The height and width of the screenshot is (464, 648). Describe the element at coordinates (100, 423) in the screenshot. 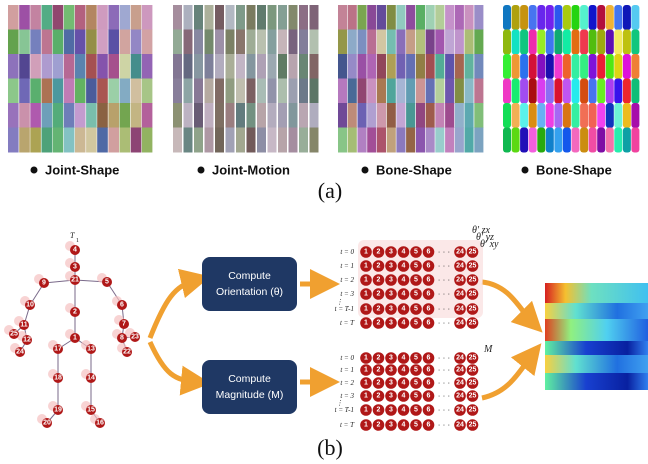

I see `joint-label: 16` at that location.